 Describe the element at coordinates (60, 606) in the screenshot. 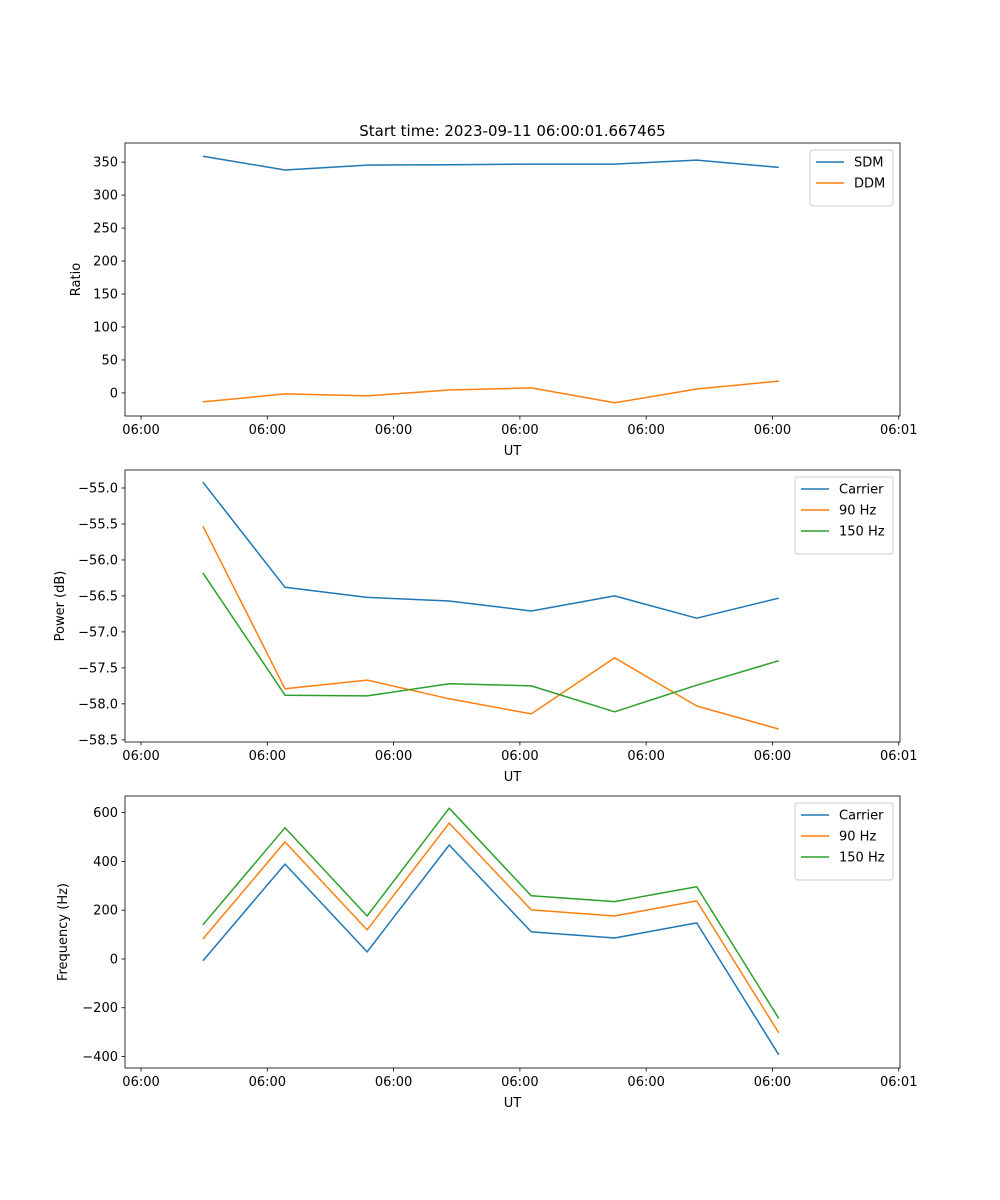

I see `y-axis-label: Power (dB)` at that location.